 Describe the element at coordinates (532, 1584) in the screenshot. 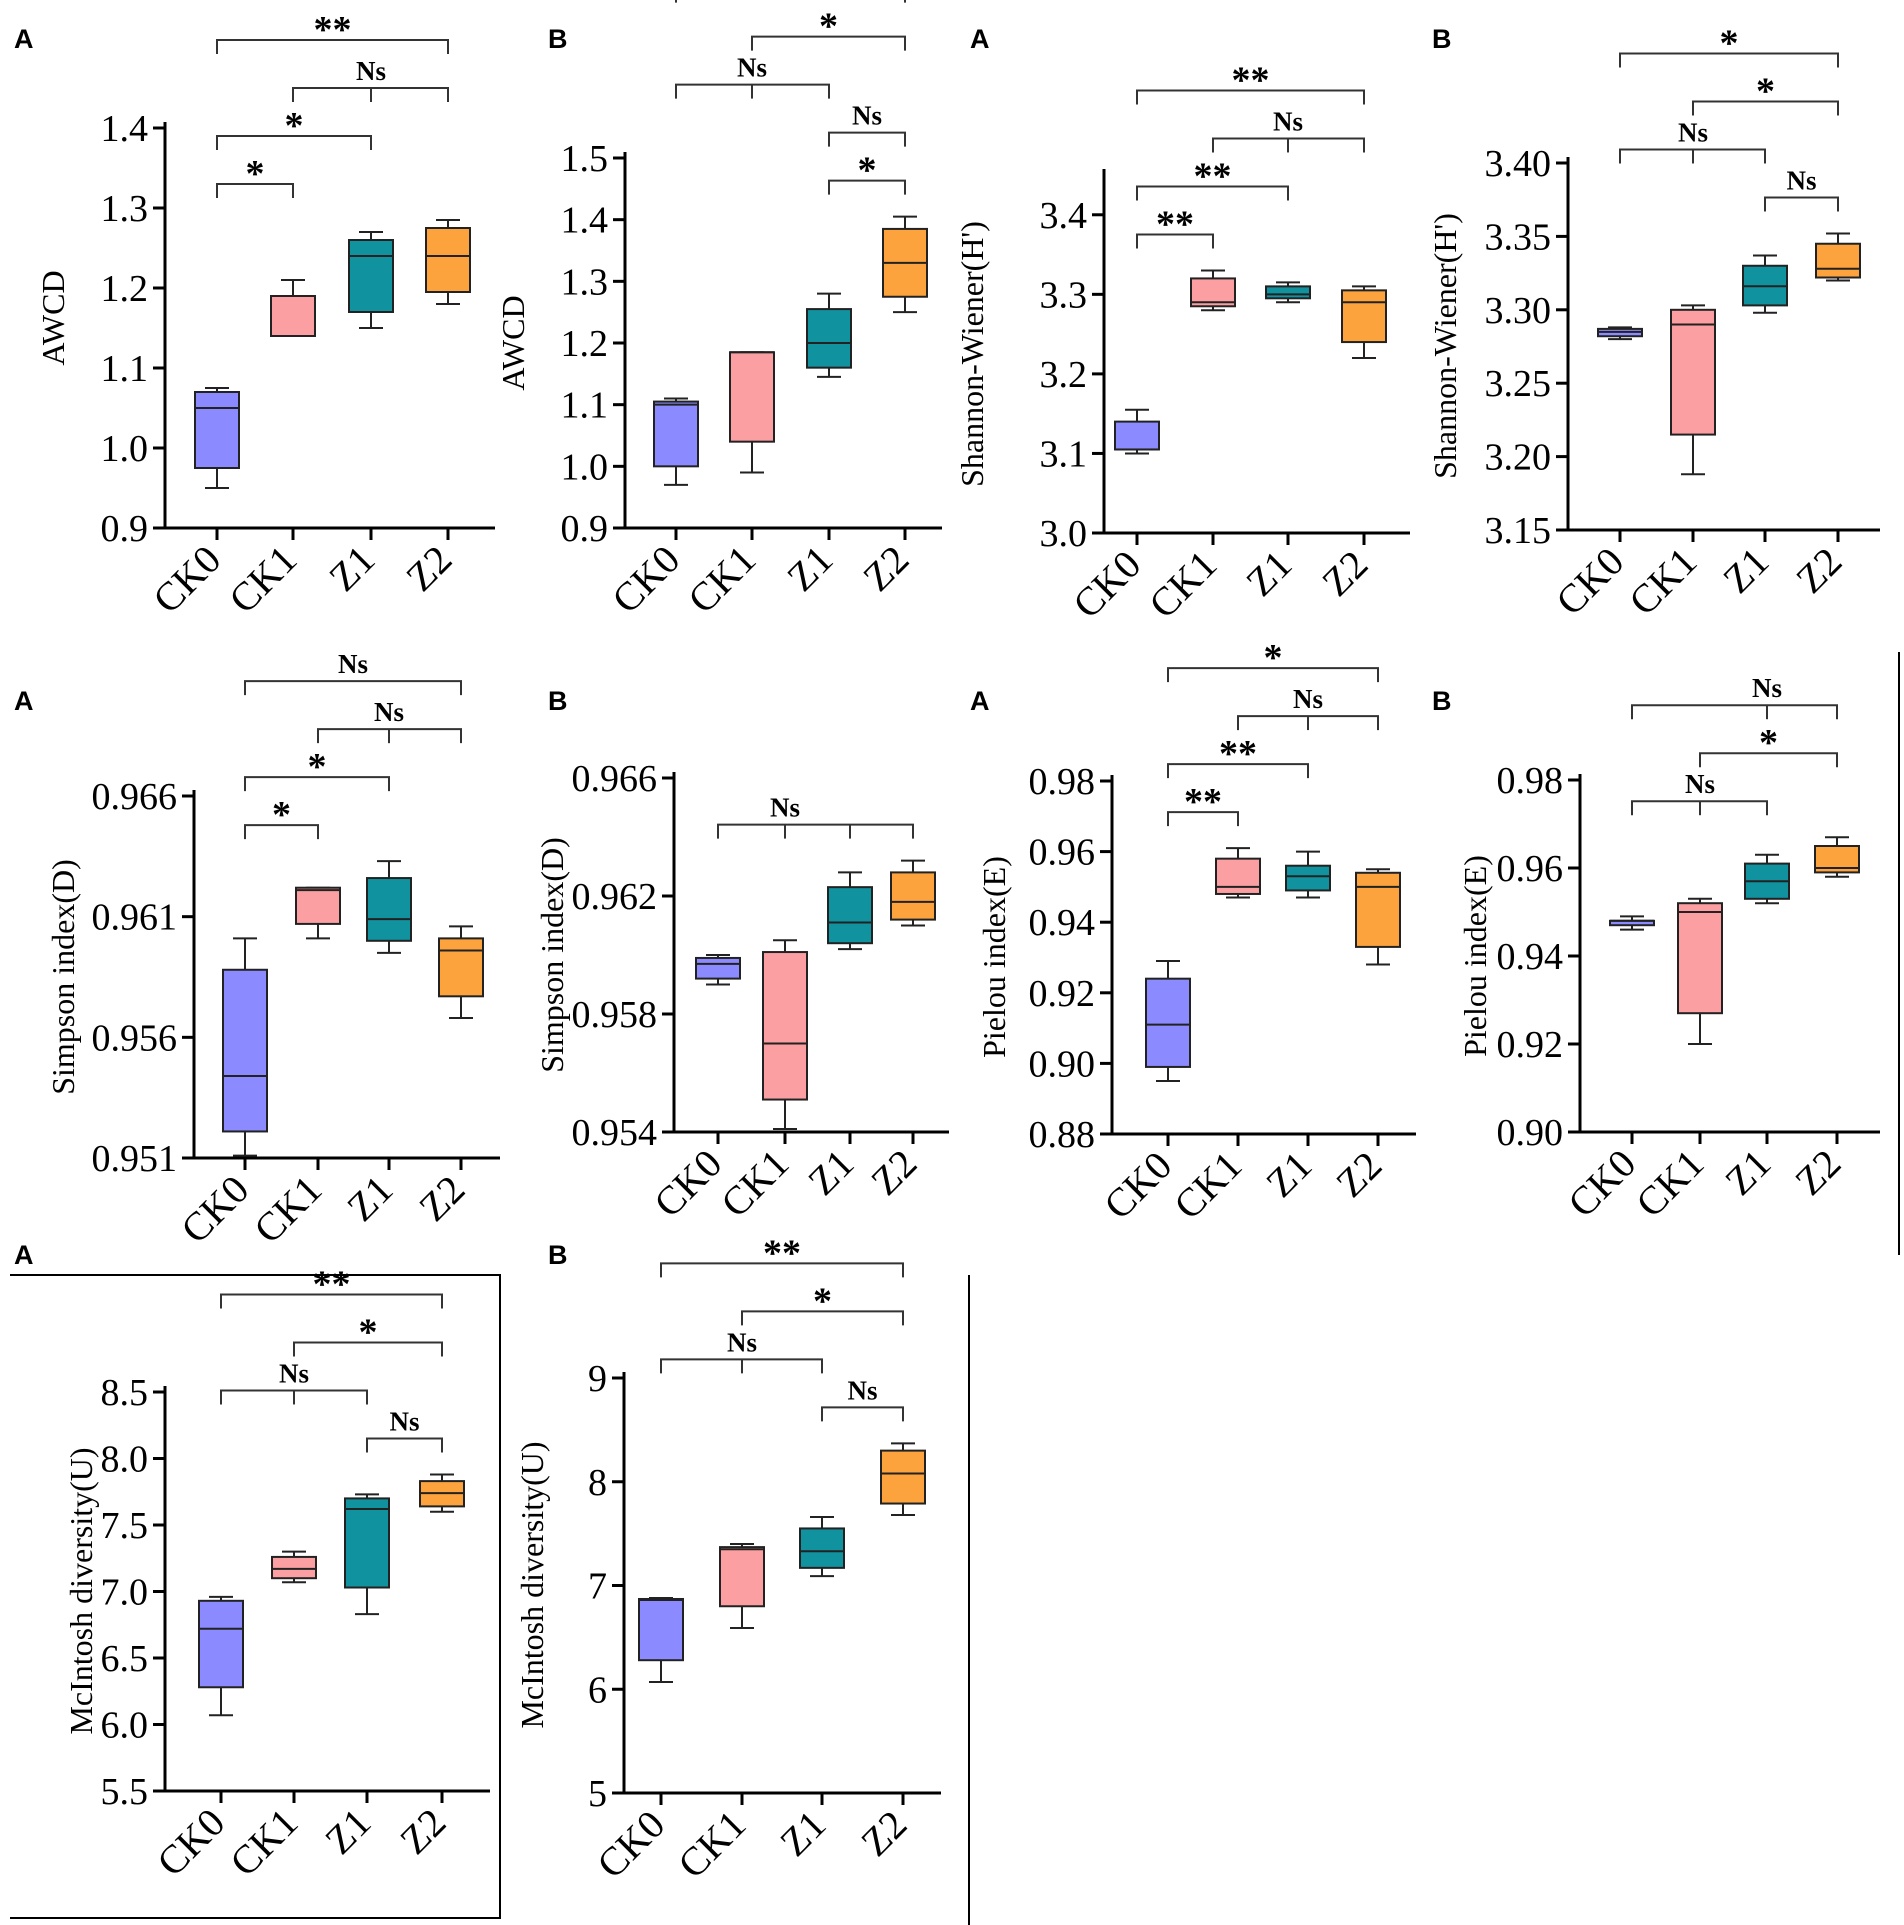

I see `y-axis-label: McIntosh diversity(U)` at that location.